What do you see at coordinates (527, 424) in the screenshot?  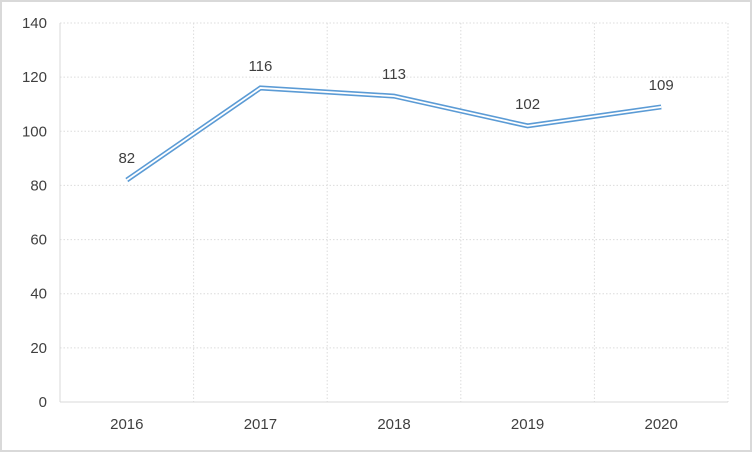 I see `x-tick-label: 2019` at bounding box center [527, 424].